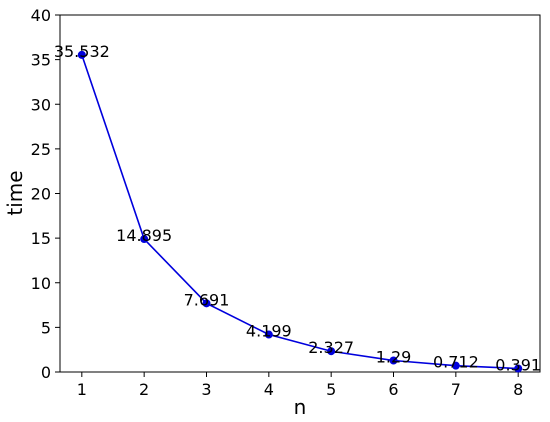  I want to click on x-tick-label: 2, so click(144, 389).